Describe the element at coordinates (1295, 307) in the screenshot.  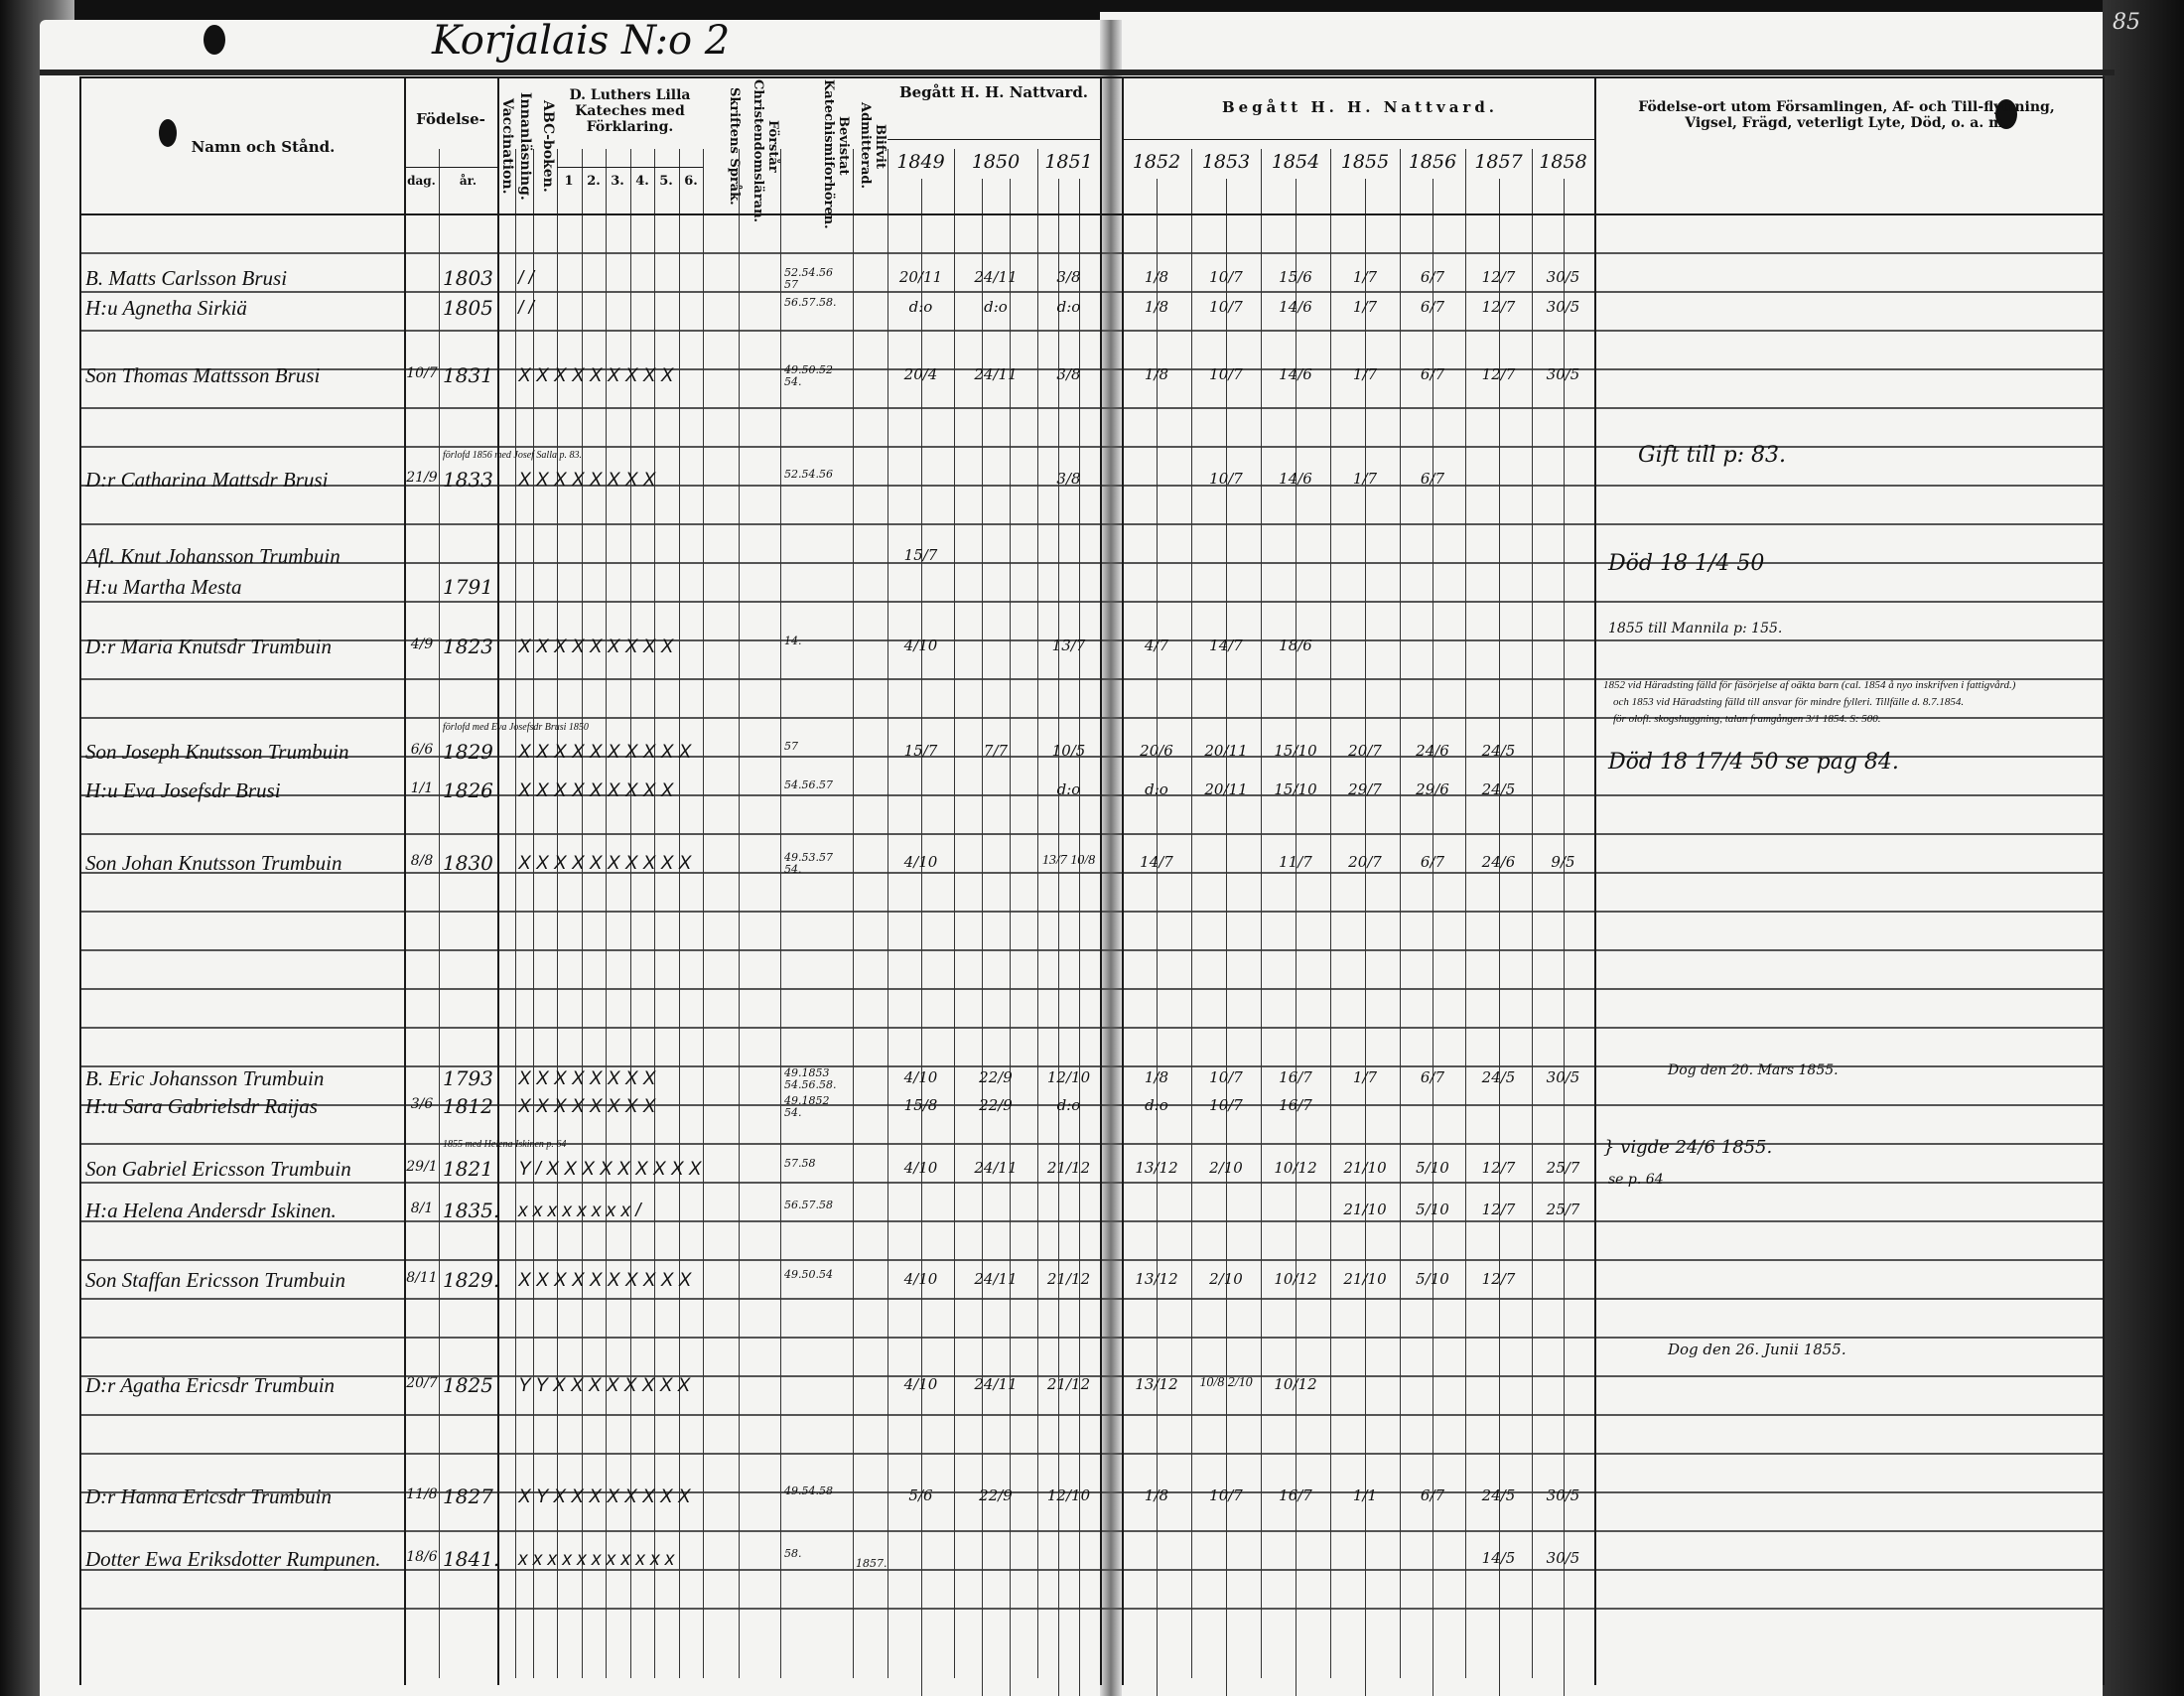
I see `communion-date: 14/6` at that location.